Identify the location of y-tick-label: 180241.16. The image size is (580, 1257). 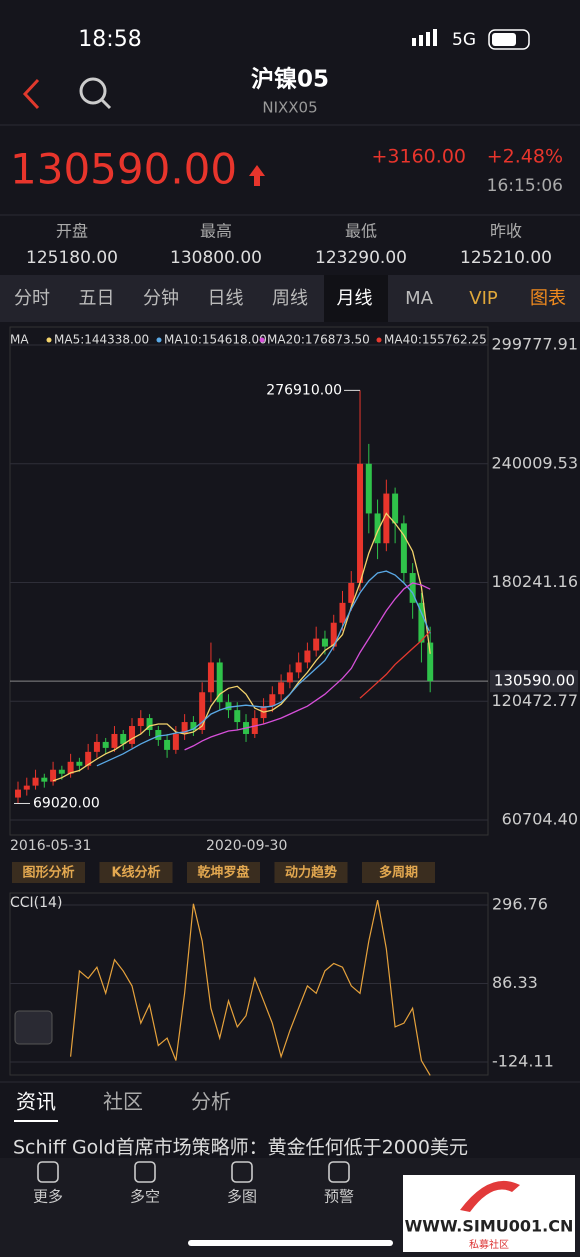
(534, 581).